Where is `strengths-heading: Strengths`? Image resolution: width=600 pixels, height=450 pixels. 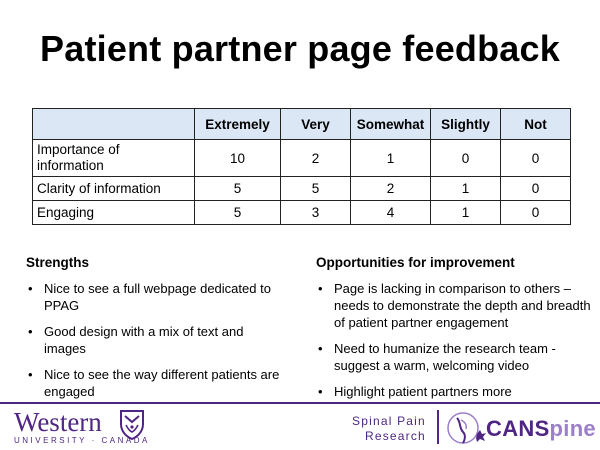
strengths-heading: Strengths is located at coordinates (58, 262).